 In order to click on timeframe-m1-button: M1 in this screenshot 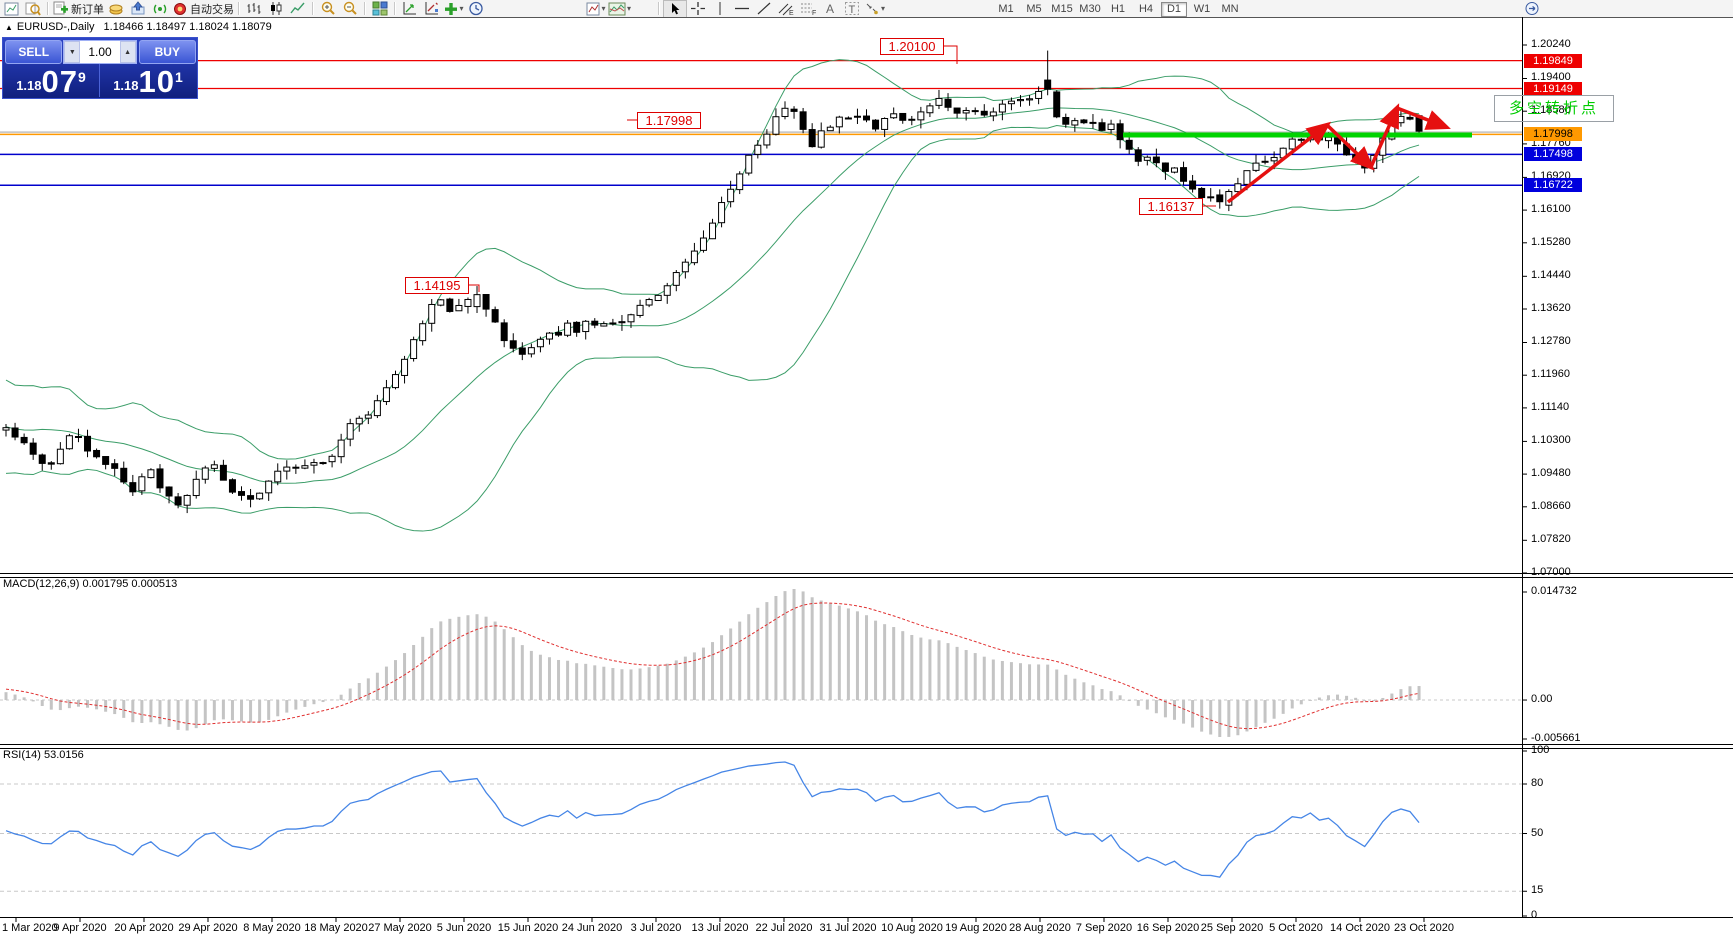, I will do `click(1006, 9)`.